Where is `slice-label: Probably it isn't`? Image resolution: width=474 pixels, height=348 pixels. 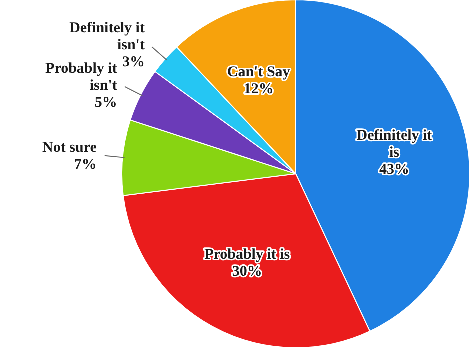 slice-label: Probably it isn't is located at coordinates (82, 77).